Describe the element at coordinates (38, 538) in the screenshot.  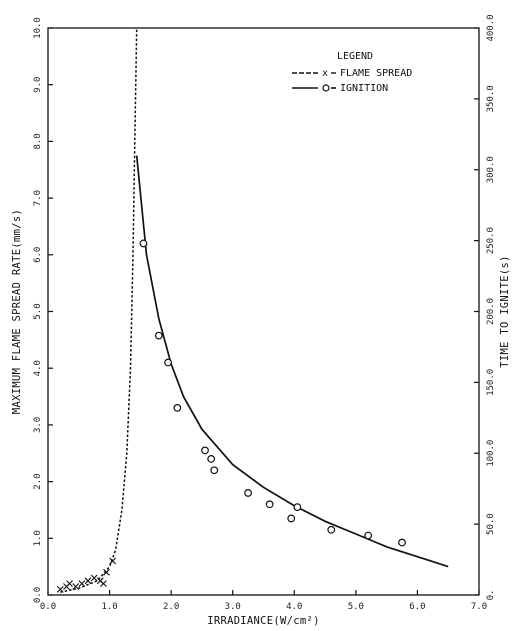
I see `y-tick-label: 1.0` at that location.